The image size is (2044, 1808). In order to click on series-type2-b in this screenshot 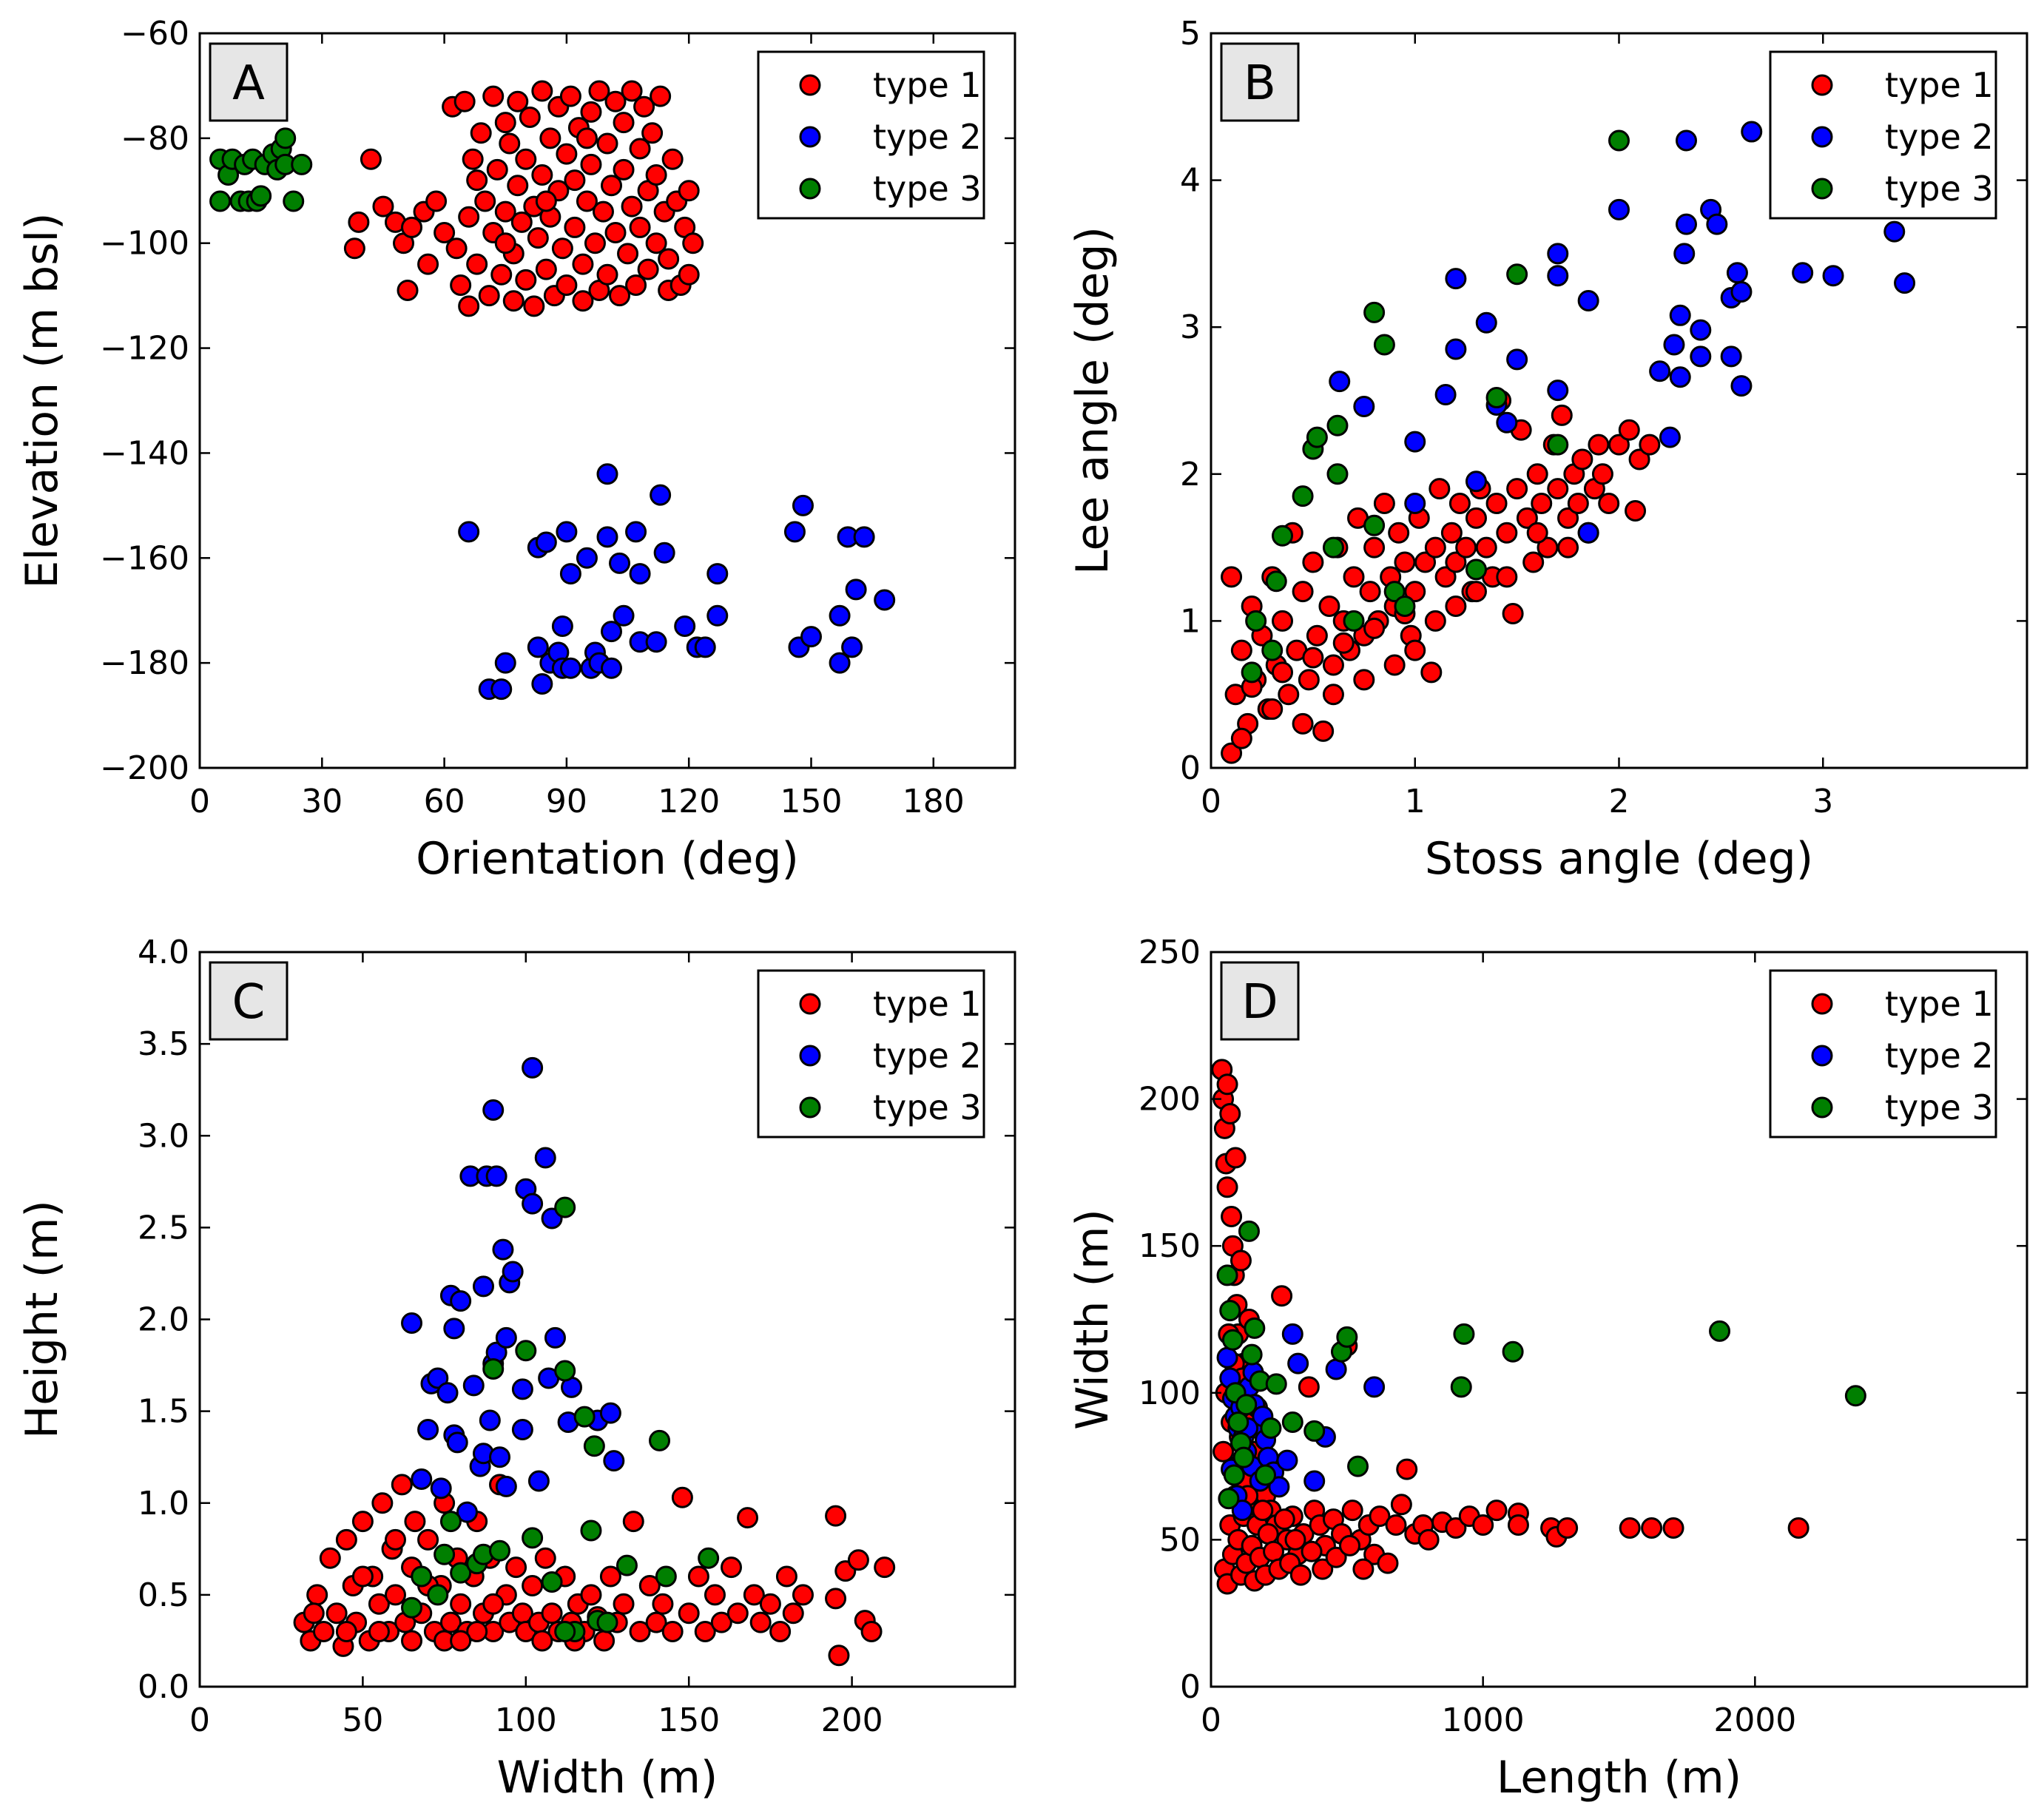, I will do `click(1622, 332)`.